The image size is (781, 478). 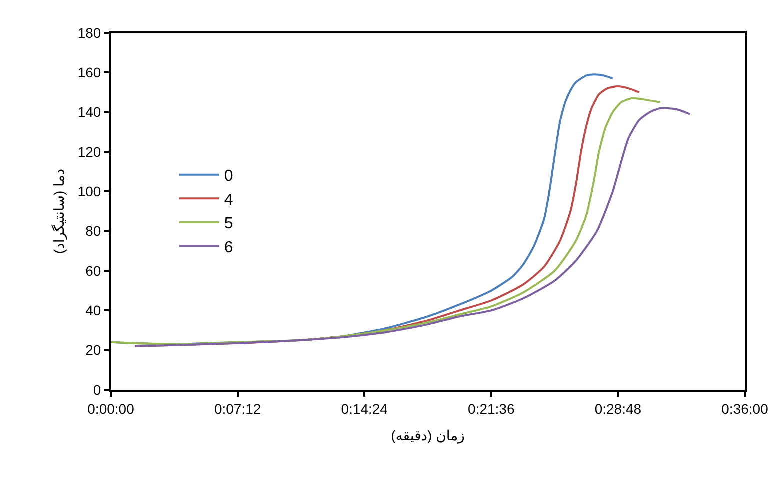 What do you see at coordinates (97, 390) in the screenshot?
I see `y-tick-label: 0` at bounding box center [97, 390].